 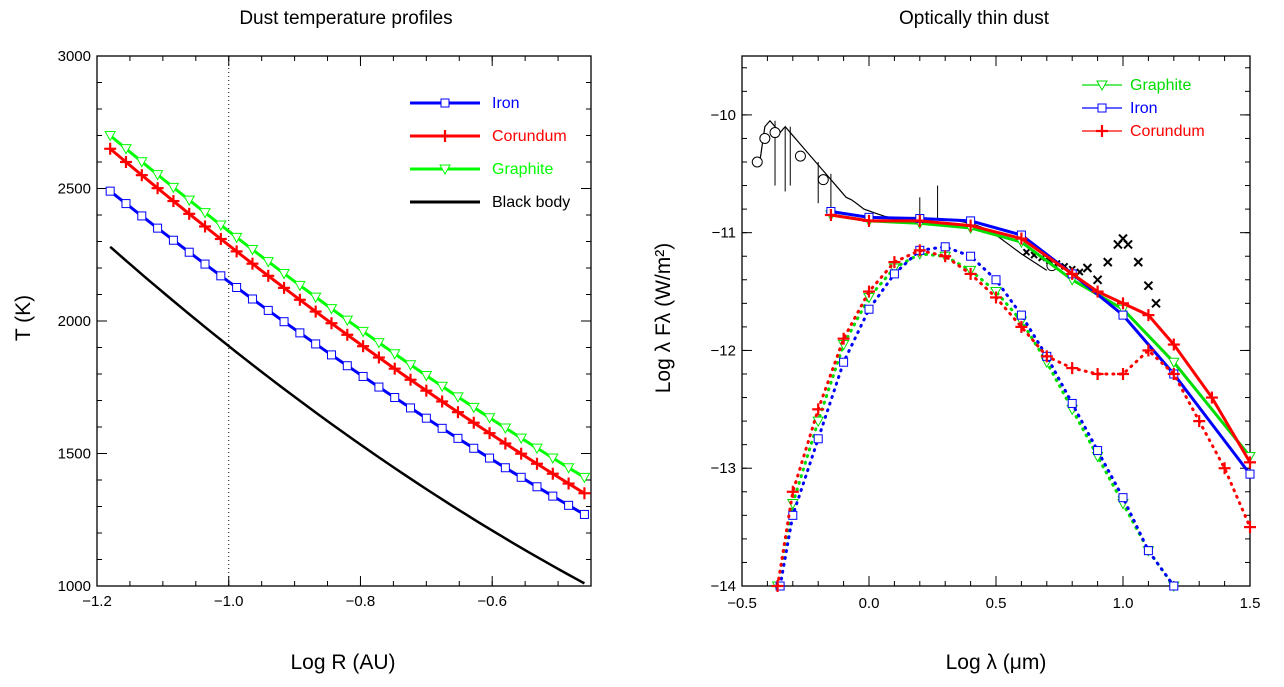 What do you see at coordinates (74, 586) in the screenshot?
I see `y-tick-label: 1000` at bounding box center [74, 586].